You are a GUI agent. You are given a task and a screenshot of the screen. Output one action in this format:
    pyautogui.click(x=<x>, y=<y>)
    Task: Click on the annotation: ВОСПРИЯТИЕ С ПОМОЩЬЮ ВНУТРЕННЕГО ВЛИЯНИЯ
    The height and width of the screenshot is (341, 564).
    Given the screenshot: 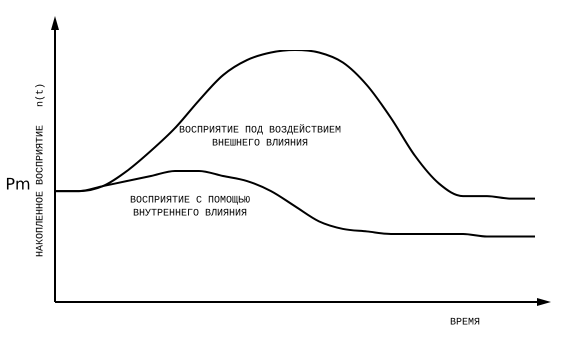 What is the action you would take?
    pyautogui.click(x=190, y=208)
    